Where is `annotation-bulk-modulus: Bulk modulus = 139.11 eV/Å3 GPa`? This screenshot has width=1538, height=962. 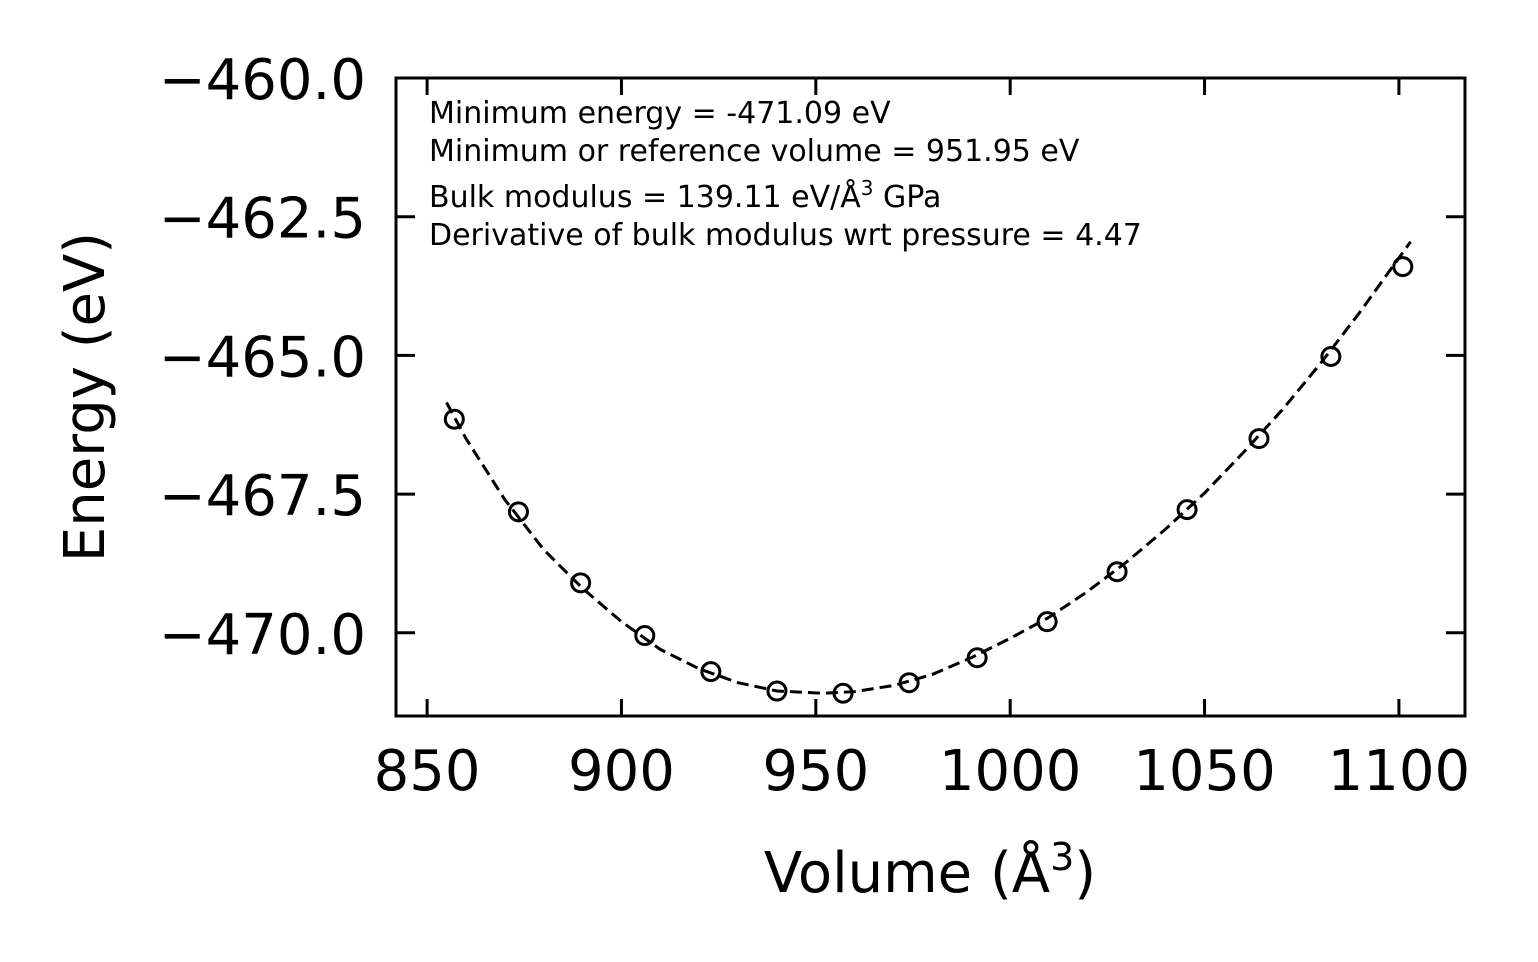
annotation-bulk-modulus: Bulk modulus = 139.11 eV/Å3 GPa is located at coordinates (685, 195).